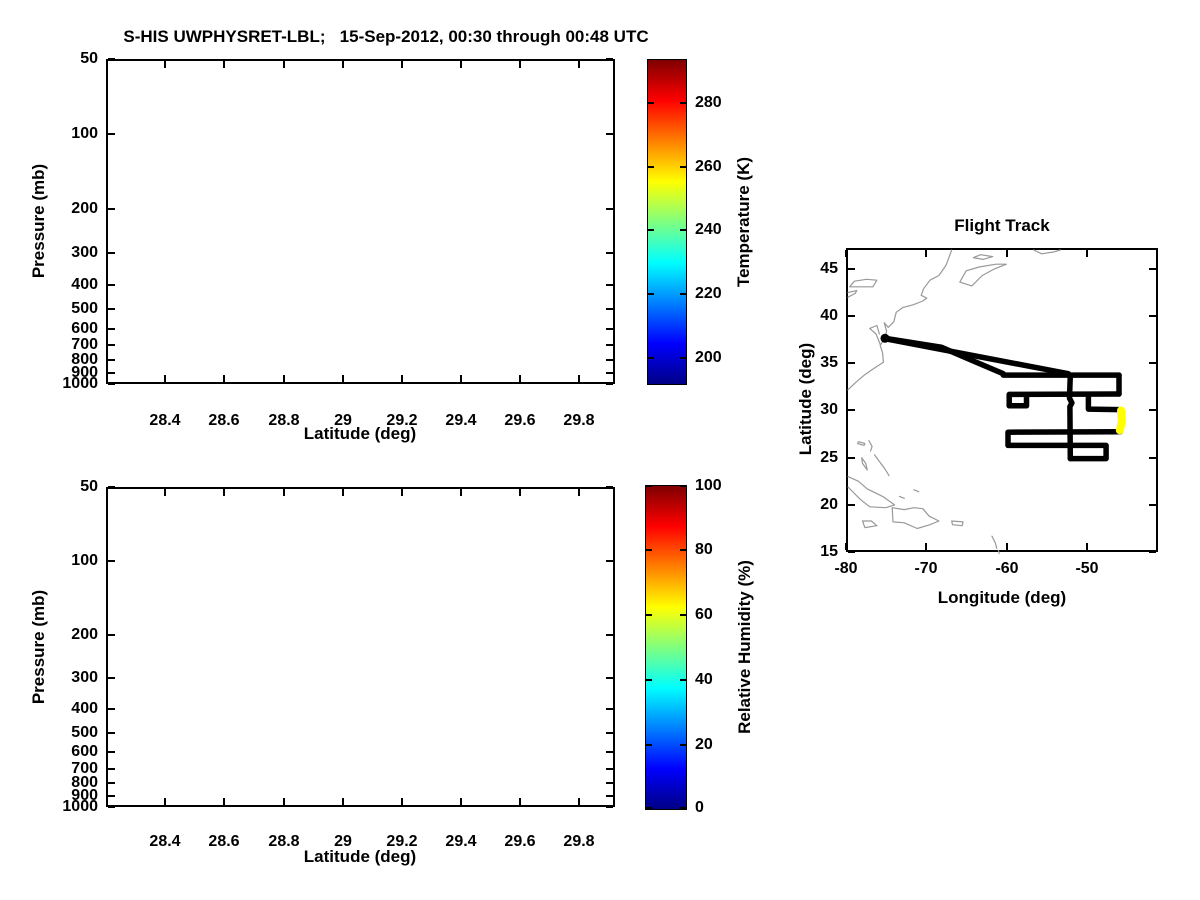 The image size is (1200, 900). Describe the element at coordinates (461, 841) in the screenshot. I see `x-tick-label: 29.4` at that location.